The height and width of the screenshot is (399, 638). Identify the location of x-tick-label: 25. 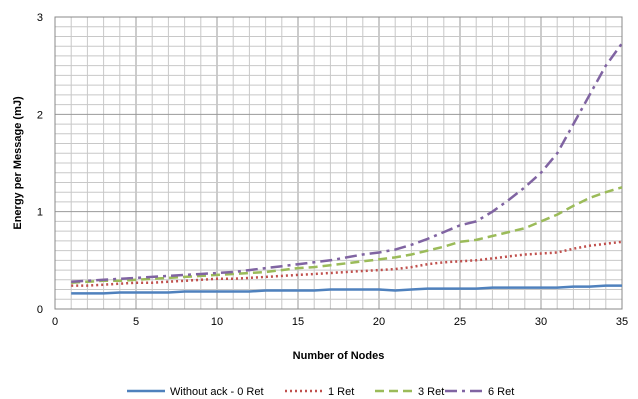
(460, 322).